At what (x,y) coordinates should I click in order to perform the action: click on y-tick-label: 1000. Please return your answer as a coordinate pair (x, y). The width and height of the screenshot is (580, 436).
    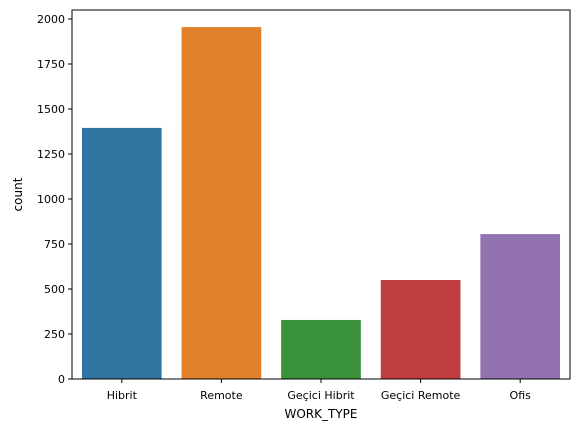
    Looking at the image, I should click on (51, 199).